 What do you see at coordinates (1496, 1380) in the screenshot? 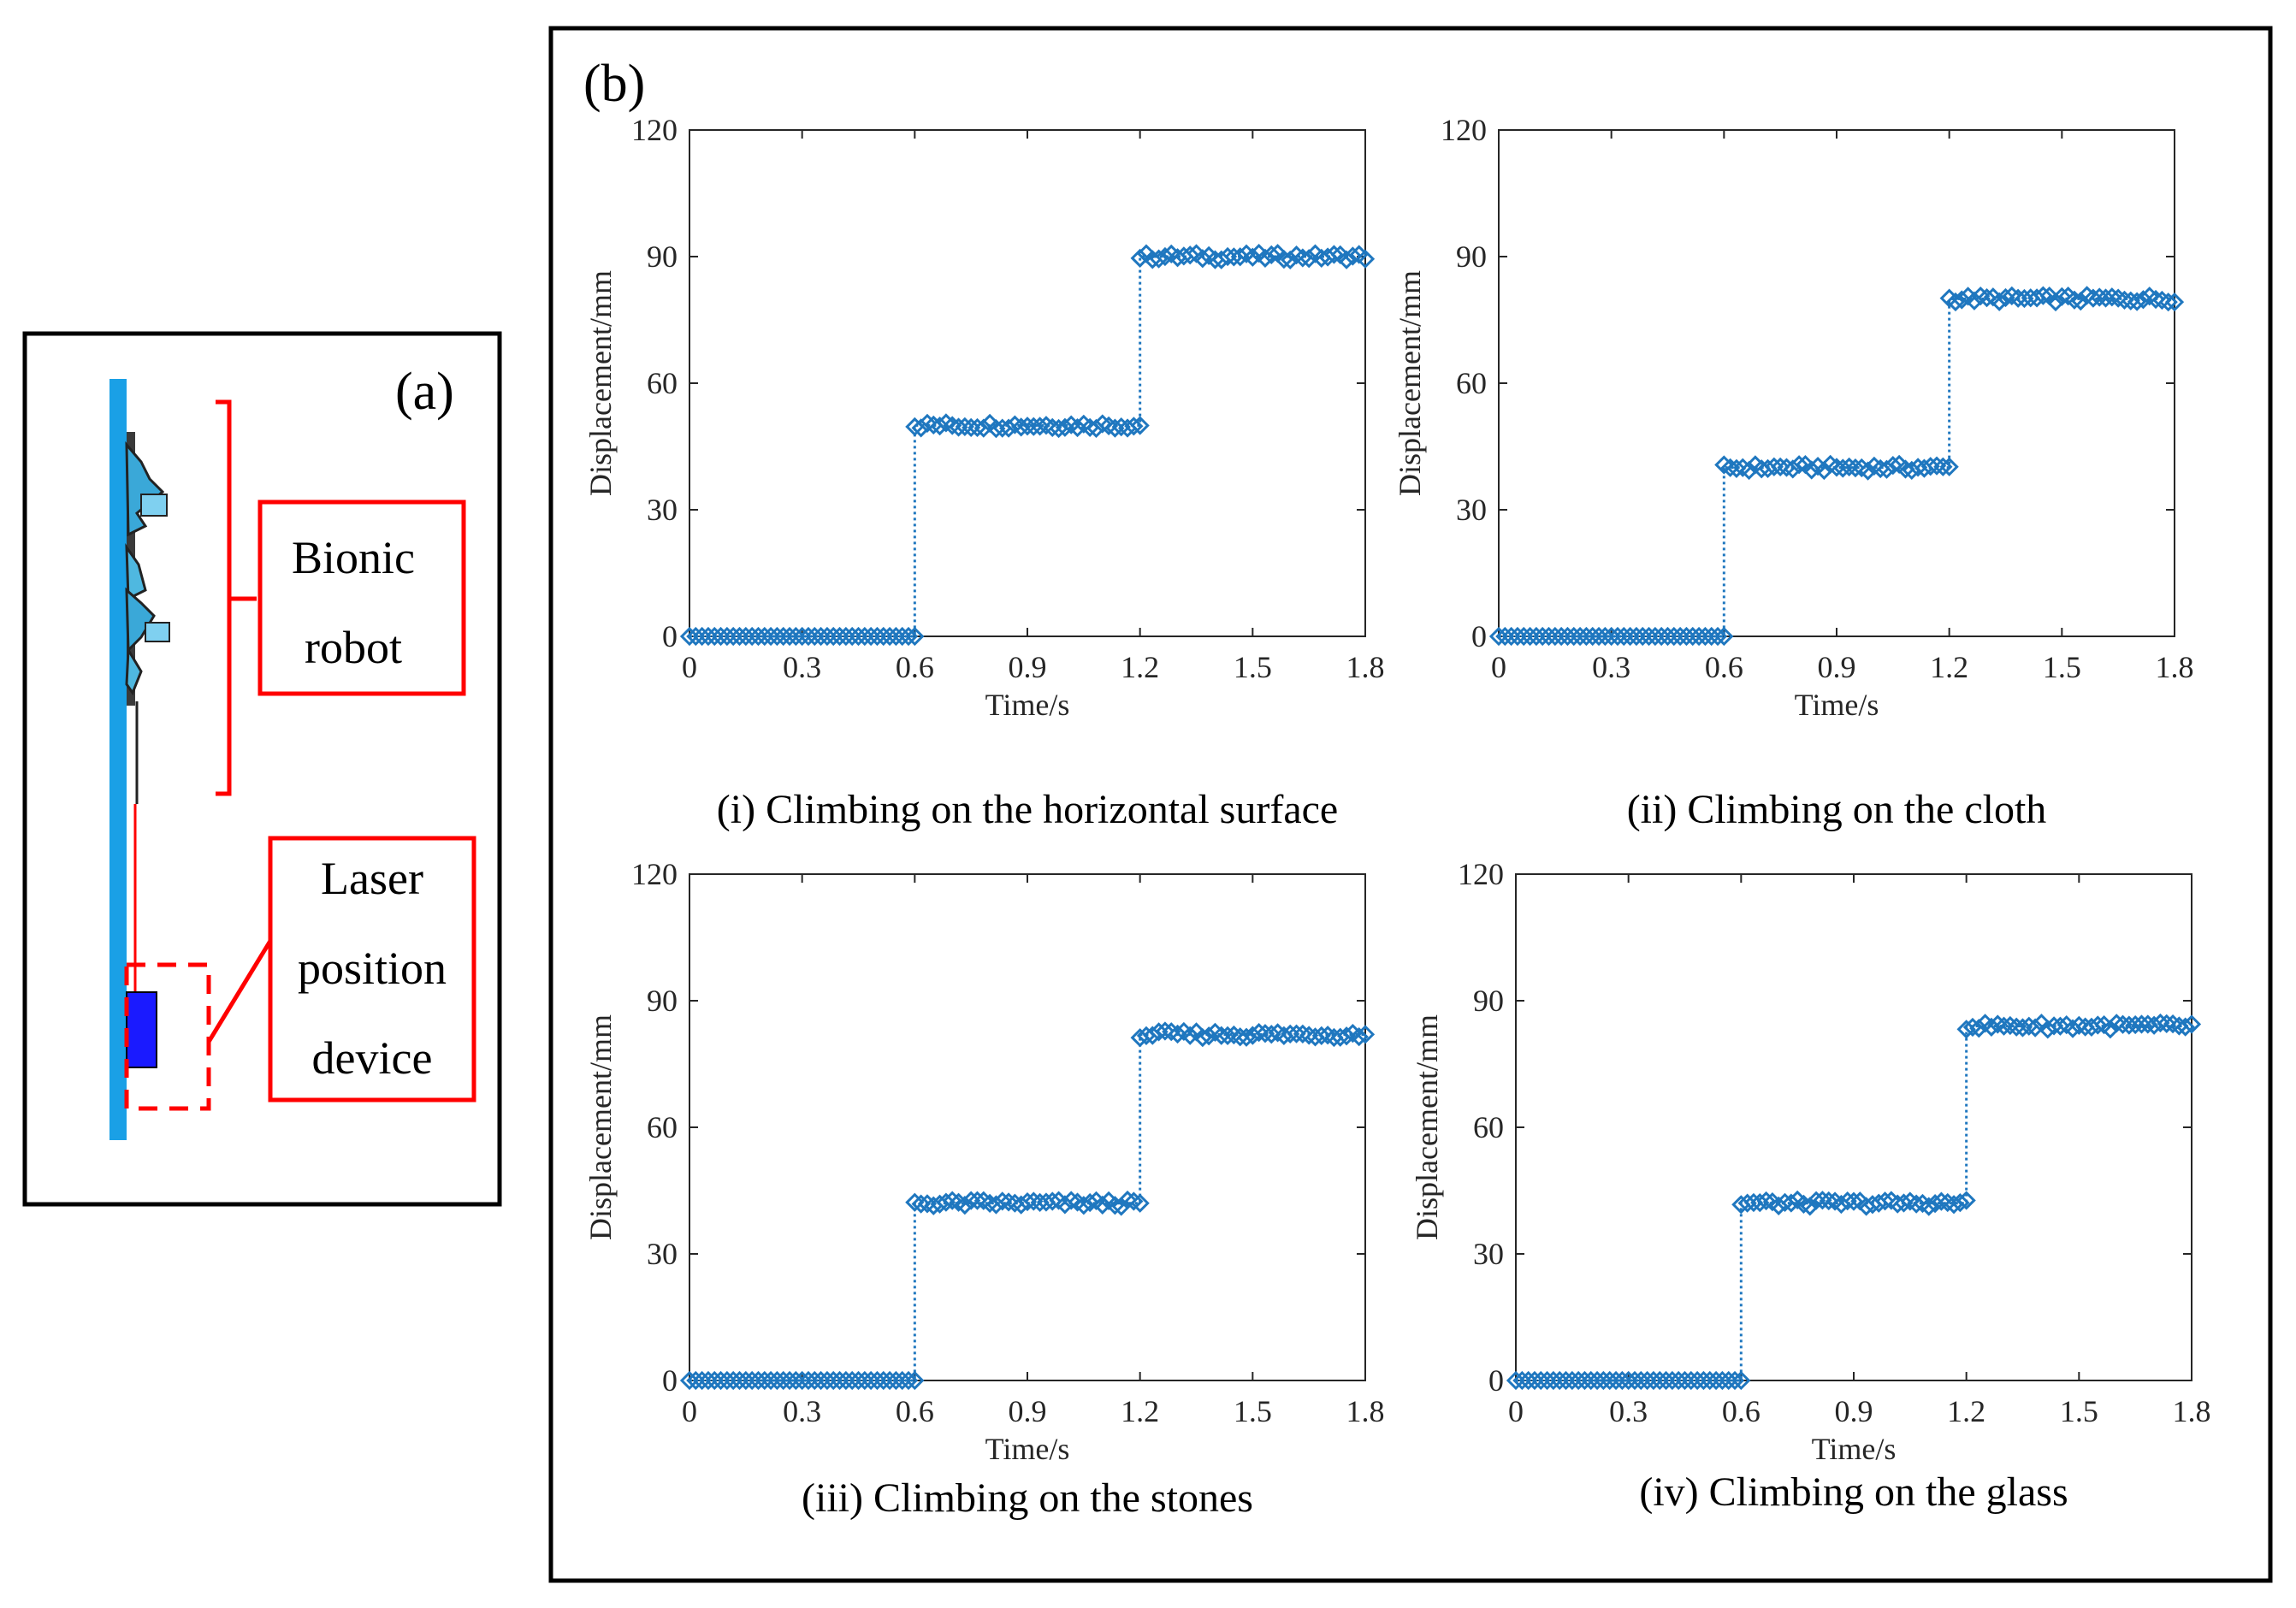
I see `y-tick-label: 0` at bounding box center [1496, 1380].